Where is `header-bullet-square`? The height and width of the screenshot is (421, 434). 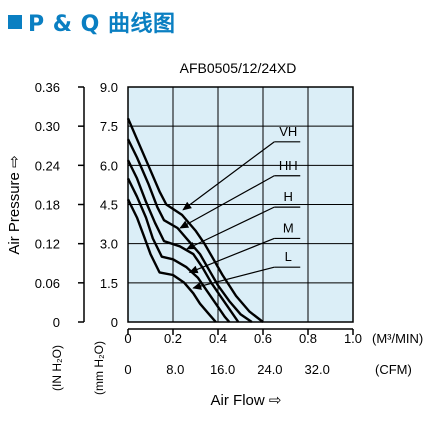
header-bullet-square is located at coordinates (15, 22).